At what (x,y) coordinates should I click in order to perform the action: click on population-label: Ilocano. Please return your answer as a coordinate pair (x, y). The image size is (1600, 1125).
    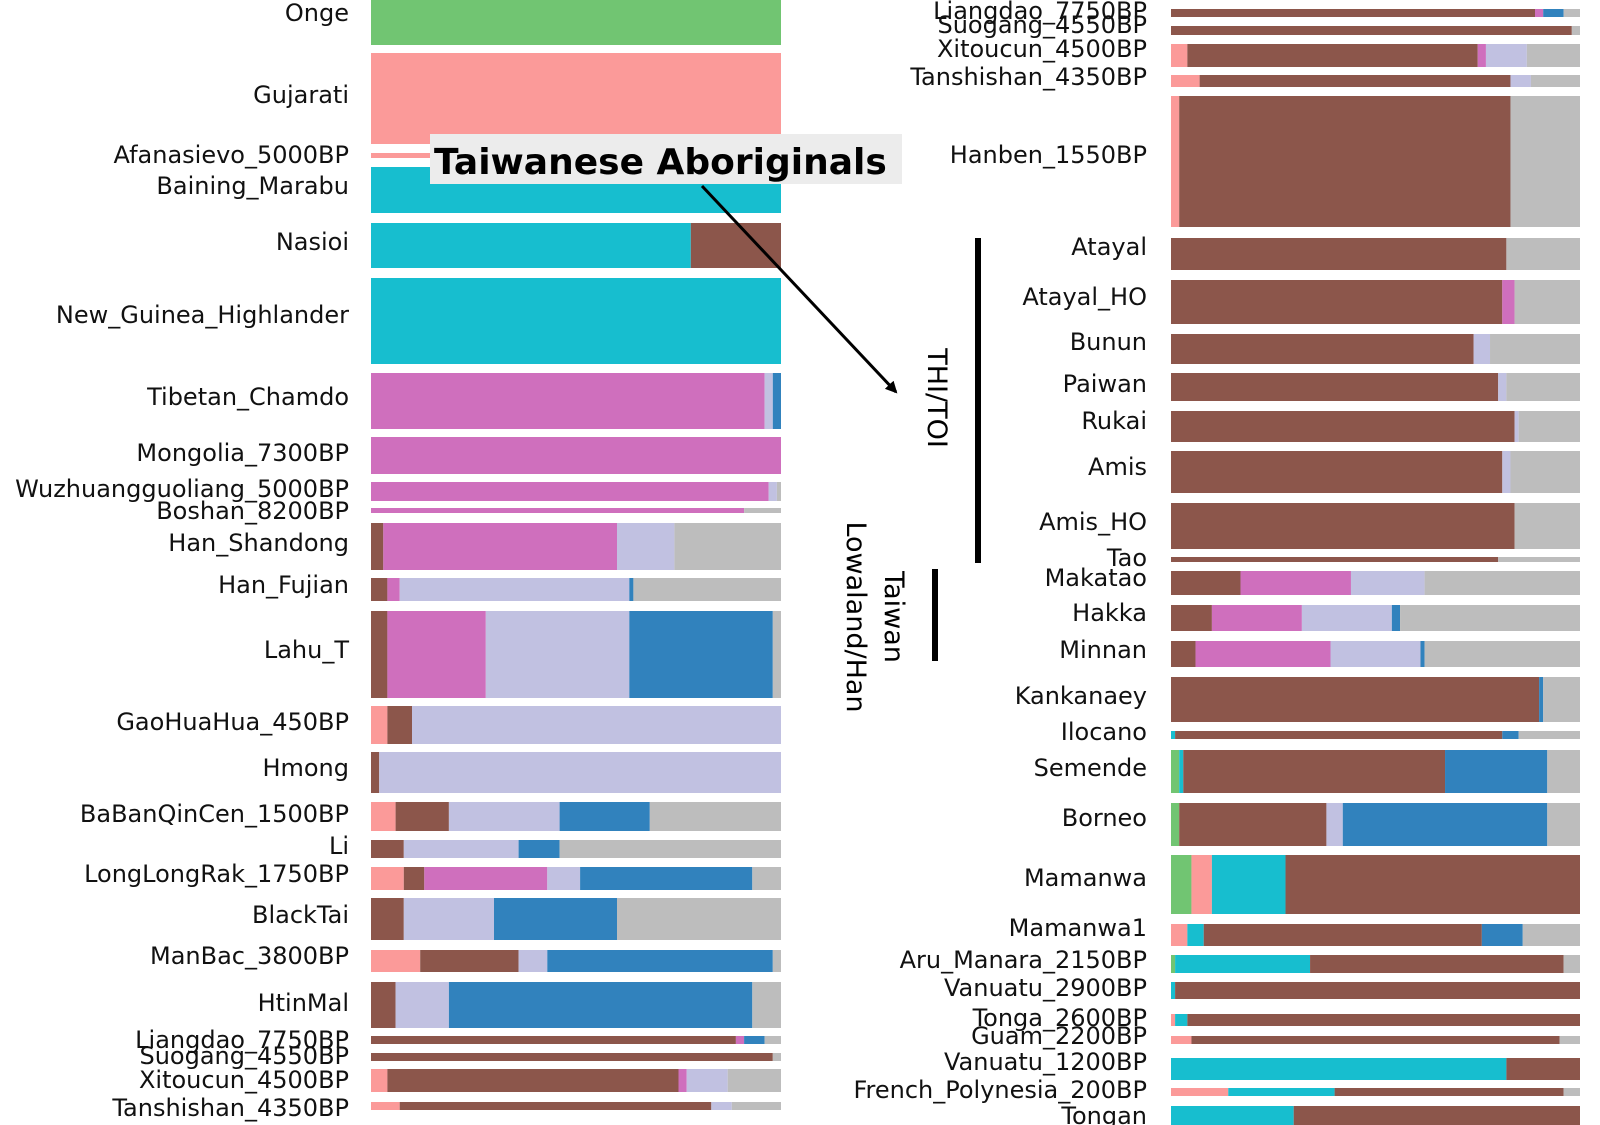
    Looking at the image, I should click on (1104, 732).